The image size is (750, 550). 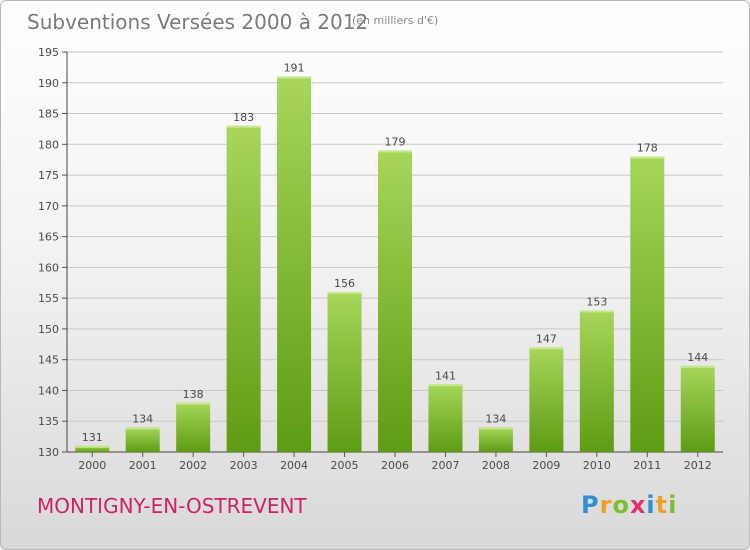 I want to click on bar-2001, so click(x=142, y=439).